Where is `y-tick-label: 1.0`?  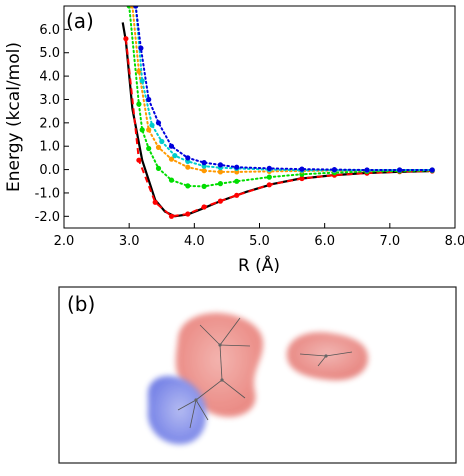 y-tick-label: 1.0 is located at coordinates (49, 147).